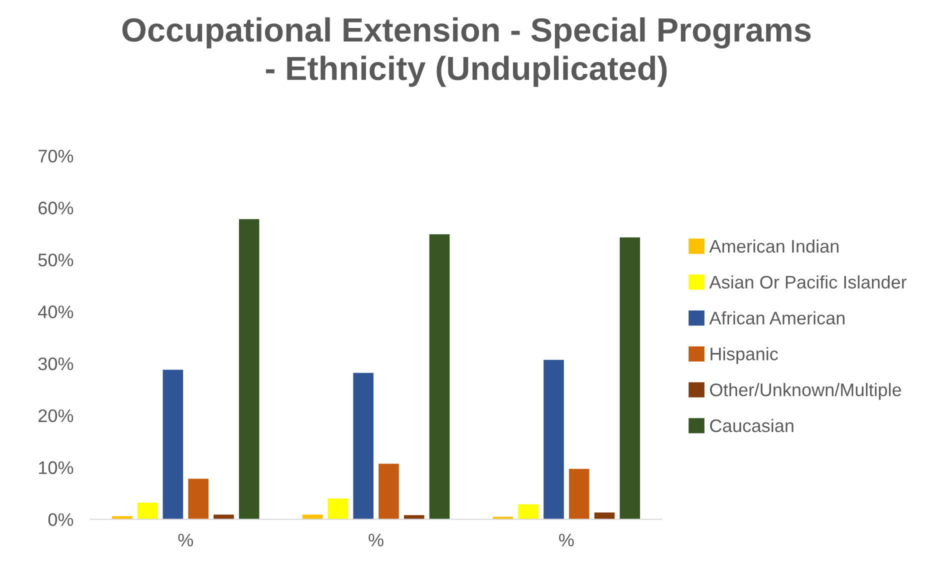 The width and height of the screenshot is (952, 577). Describe the element at coordinates (776, 317) in the screenshot. I see `legend-label: African American` at that location.